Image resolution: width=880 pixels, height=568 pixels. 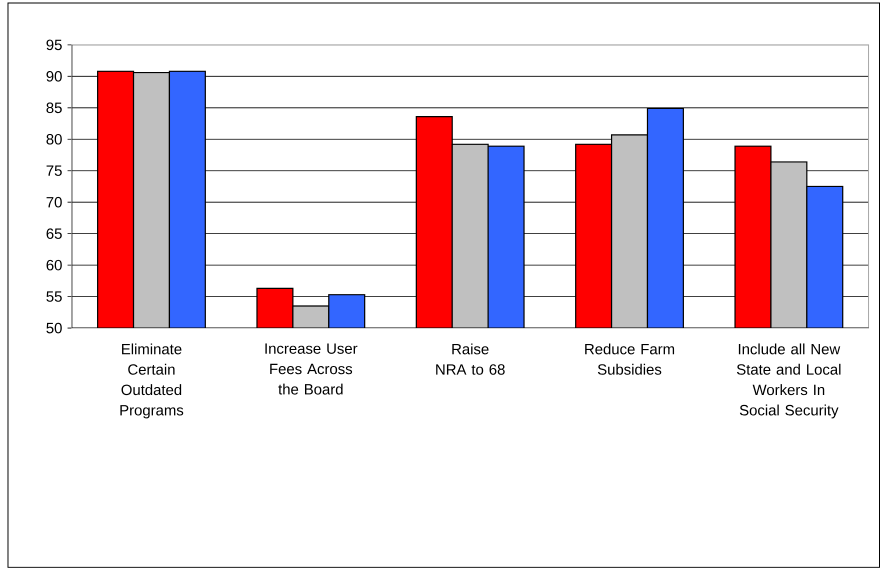 What do you see at coordinates (54, 233) in the screenshot?
I see `y-tick-label: 65` at bounding box center [54, 233].